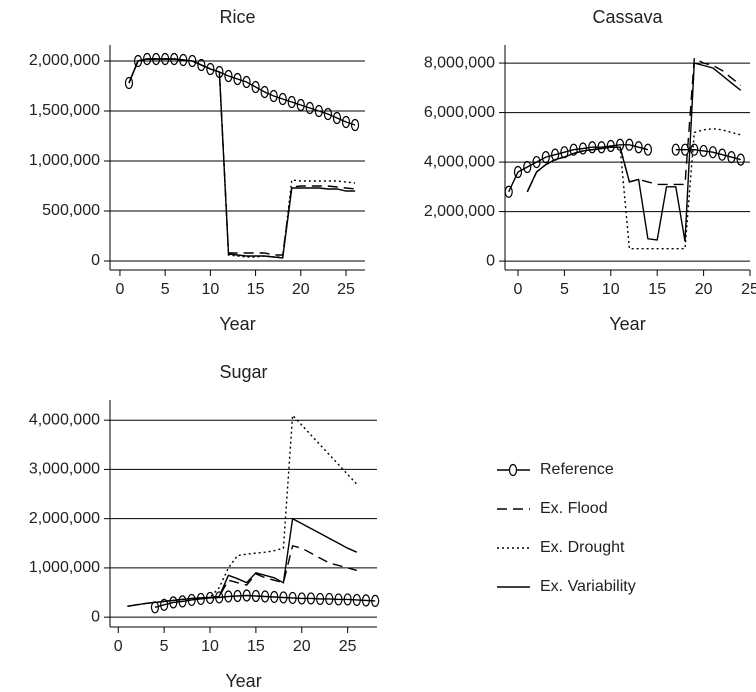 Image resolution: width=756 pixels, height=692 pixels. Describe the element at coordinates (210, 289) in the screenshot. I see `x-tick-label: 10` at that location.